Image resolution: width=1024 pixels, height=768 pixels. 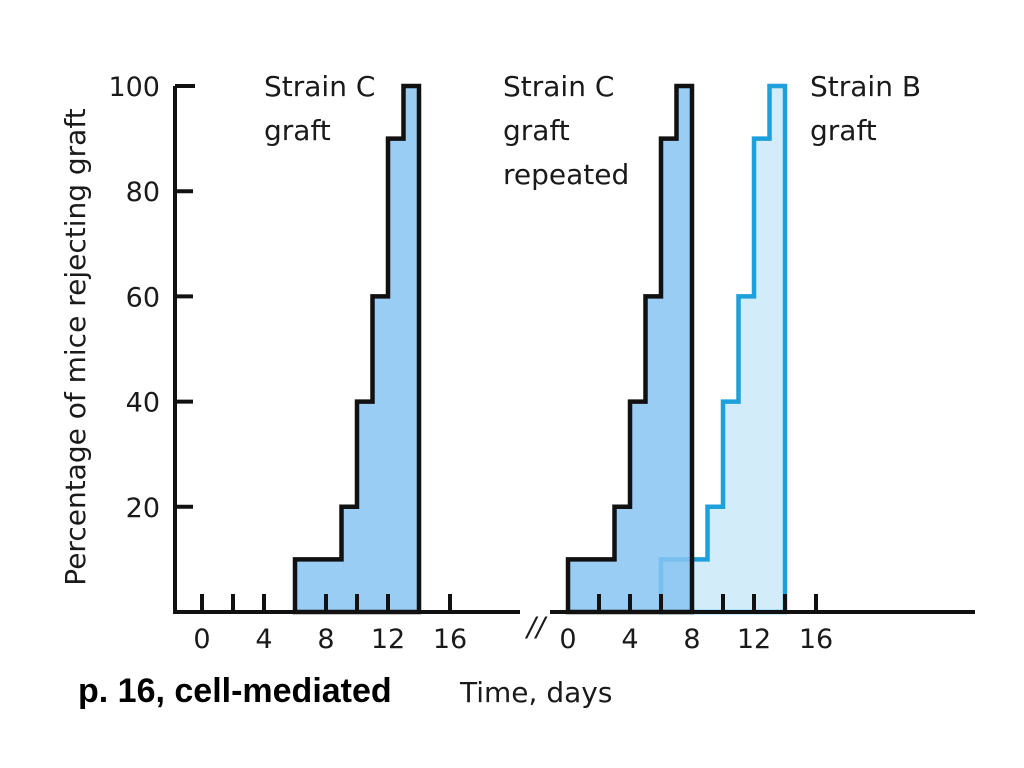 I want to click on series-label-0-0: Strain C graft, so click(x=319, y=108).